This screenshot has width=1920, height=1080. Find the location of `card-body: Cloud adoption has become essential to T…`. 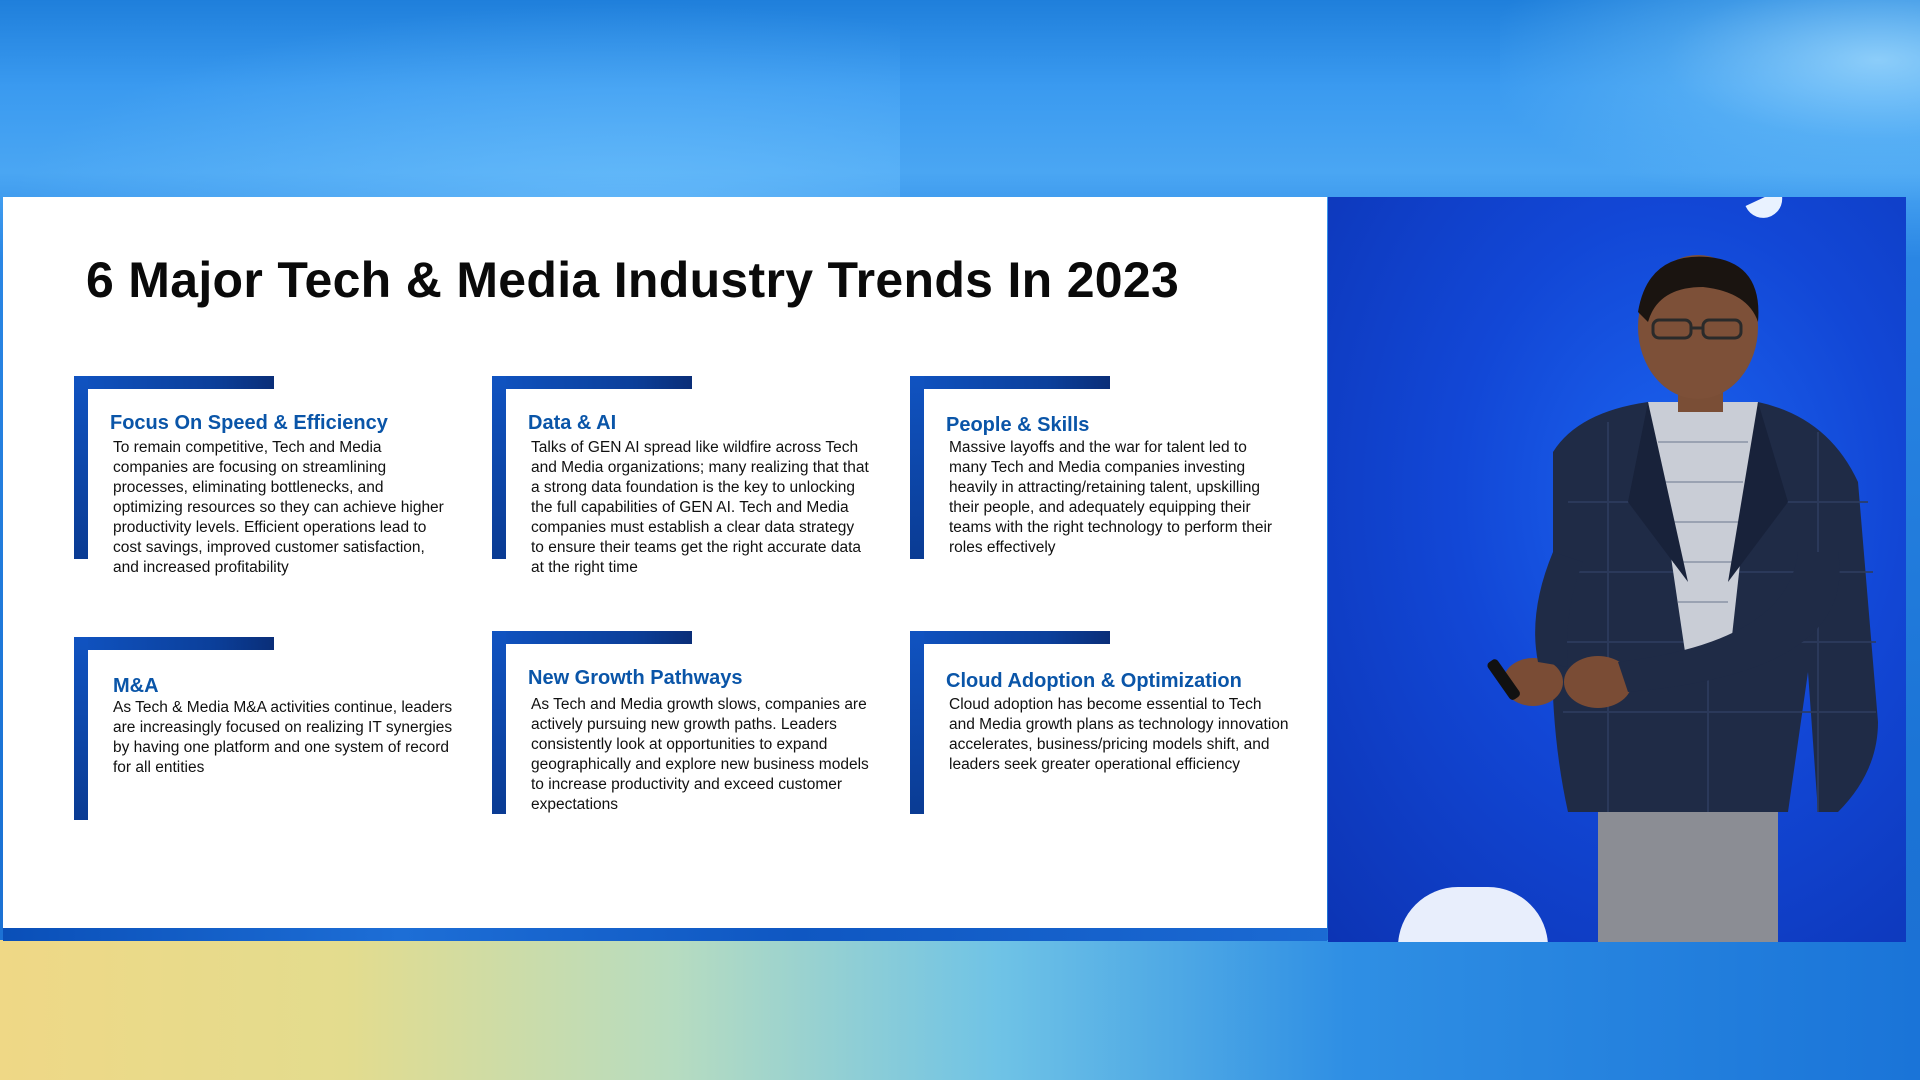

card-body: Cloud adoption has become essential to T… is located at coordinates (1119, 734).